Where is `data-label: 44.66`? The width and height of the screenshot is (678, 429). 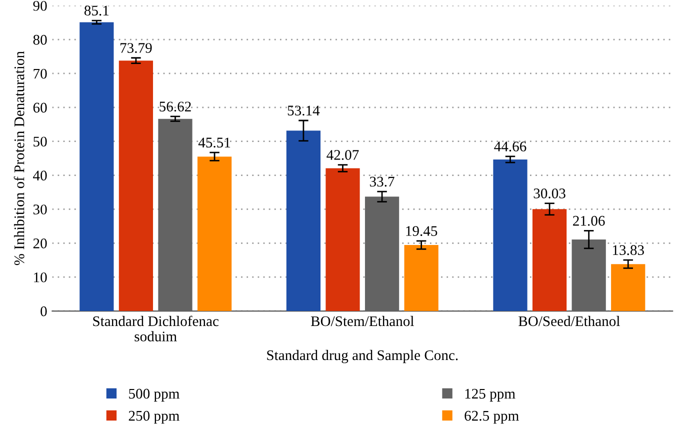
data-label: 44.66 is located at coordinates (510, 147).